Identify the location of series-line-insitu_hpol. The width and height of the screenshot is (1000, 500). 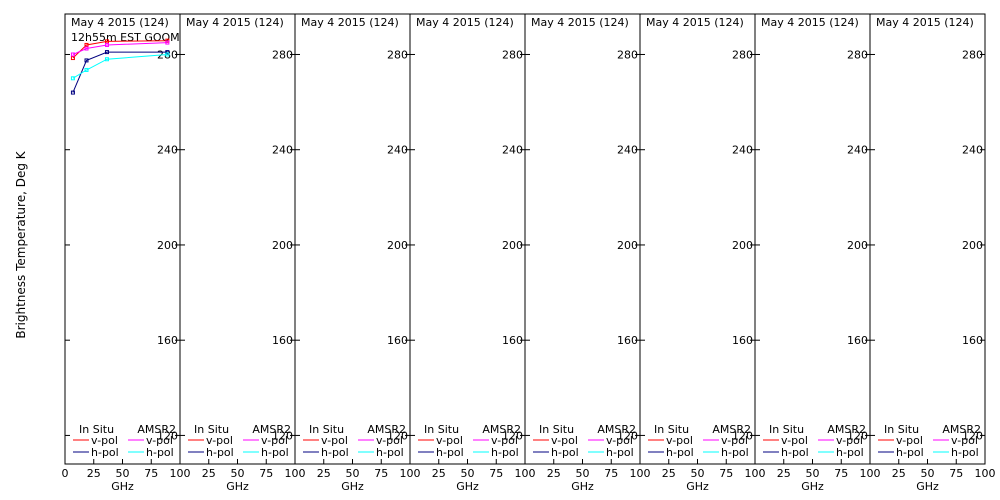
(120, 72).